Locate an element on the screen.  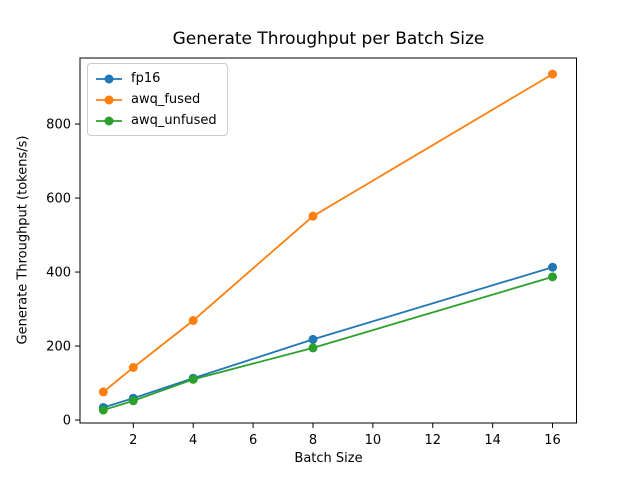
legend-label-awq_fused: awq_fused is located at coordinates (166, 99).